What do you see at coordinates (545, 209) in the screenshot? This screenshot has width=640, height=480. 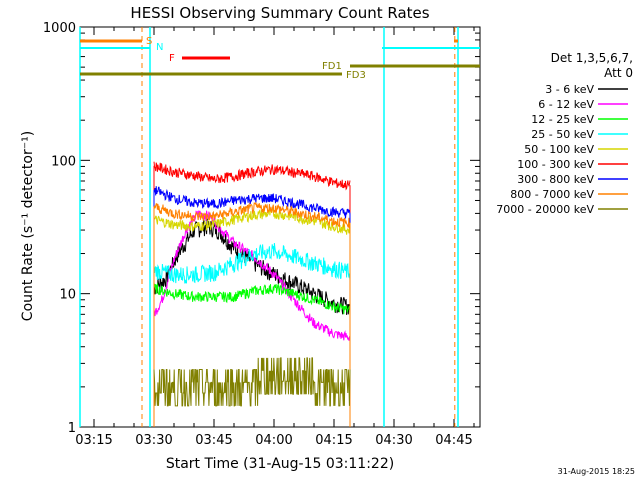 I see `legend-label: 7000 - 20000 keV` at bounding box center [545, 209].